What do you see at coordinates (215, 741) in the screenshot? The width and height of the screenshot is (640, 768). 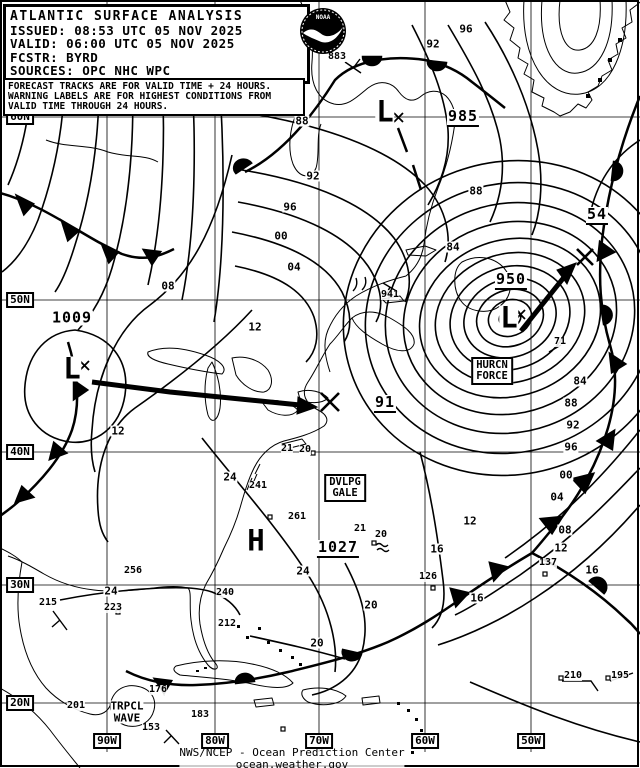 I see `lon-label-80w: 80W` at bounding box center [215, 741].